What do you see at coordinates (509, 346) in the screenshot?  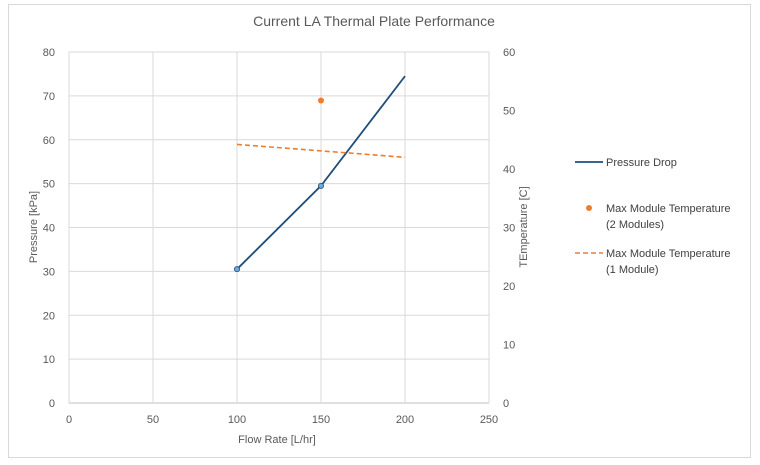 I see `y2-tick-label: 10` at bounding box center [509, 346].